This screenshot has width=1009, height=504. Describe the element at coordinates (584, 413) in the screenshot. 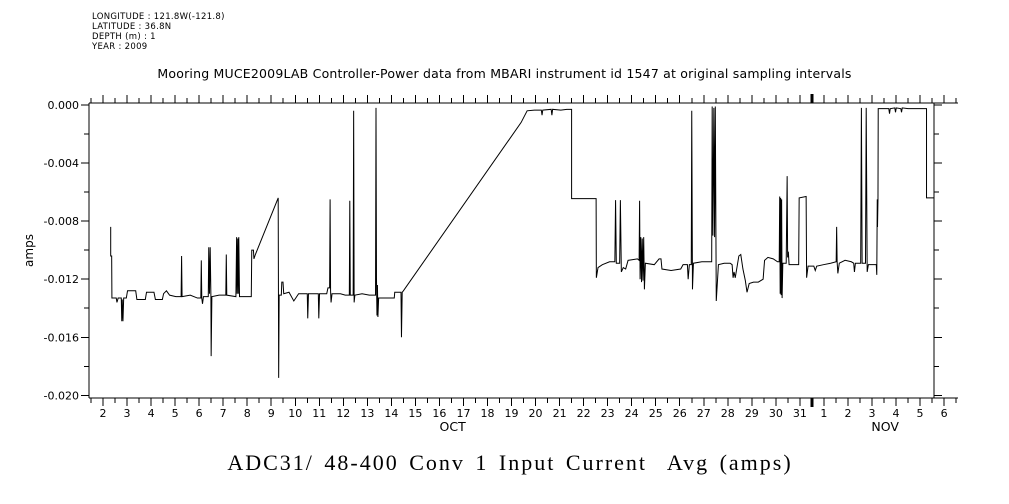

I see `svg-text: 22` at that location.